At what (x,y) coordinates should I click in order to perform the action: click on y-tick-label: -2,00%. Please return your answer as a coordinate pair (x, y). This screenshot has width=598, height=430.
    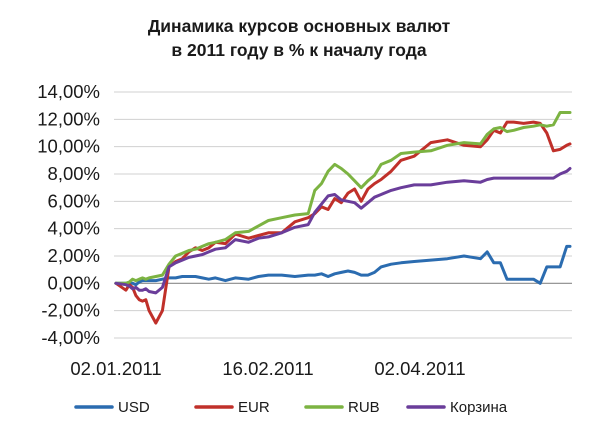
    Looking at the image, I should click on (70, 310).